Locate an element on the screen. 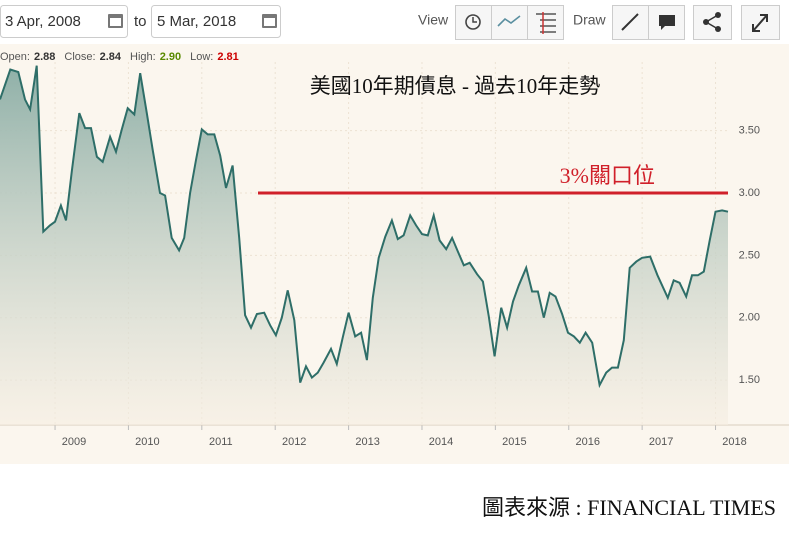 The width and height of the screenshot is (789, 536). draw-label: Draw is located at coordinates (590, 20).